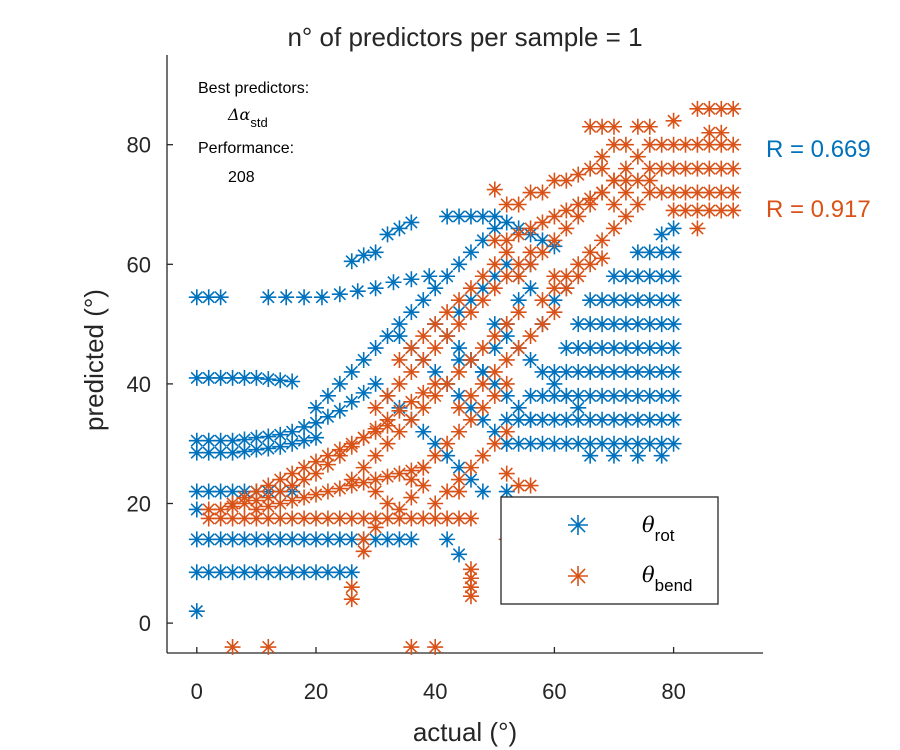  What do you see at coordinates (247, 117) in the screenshot?
I see `best-predictor-value: Δαstd` at bounding box center [247, 117].